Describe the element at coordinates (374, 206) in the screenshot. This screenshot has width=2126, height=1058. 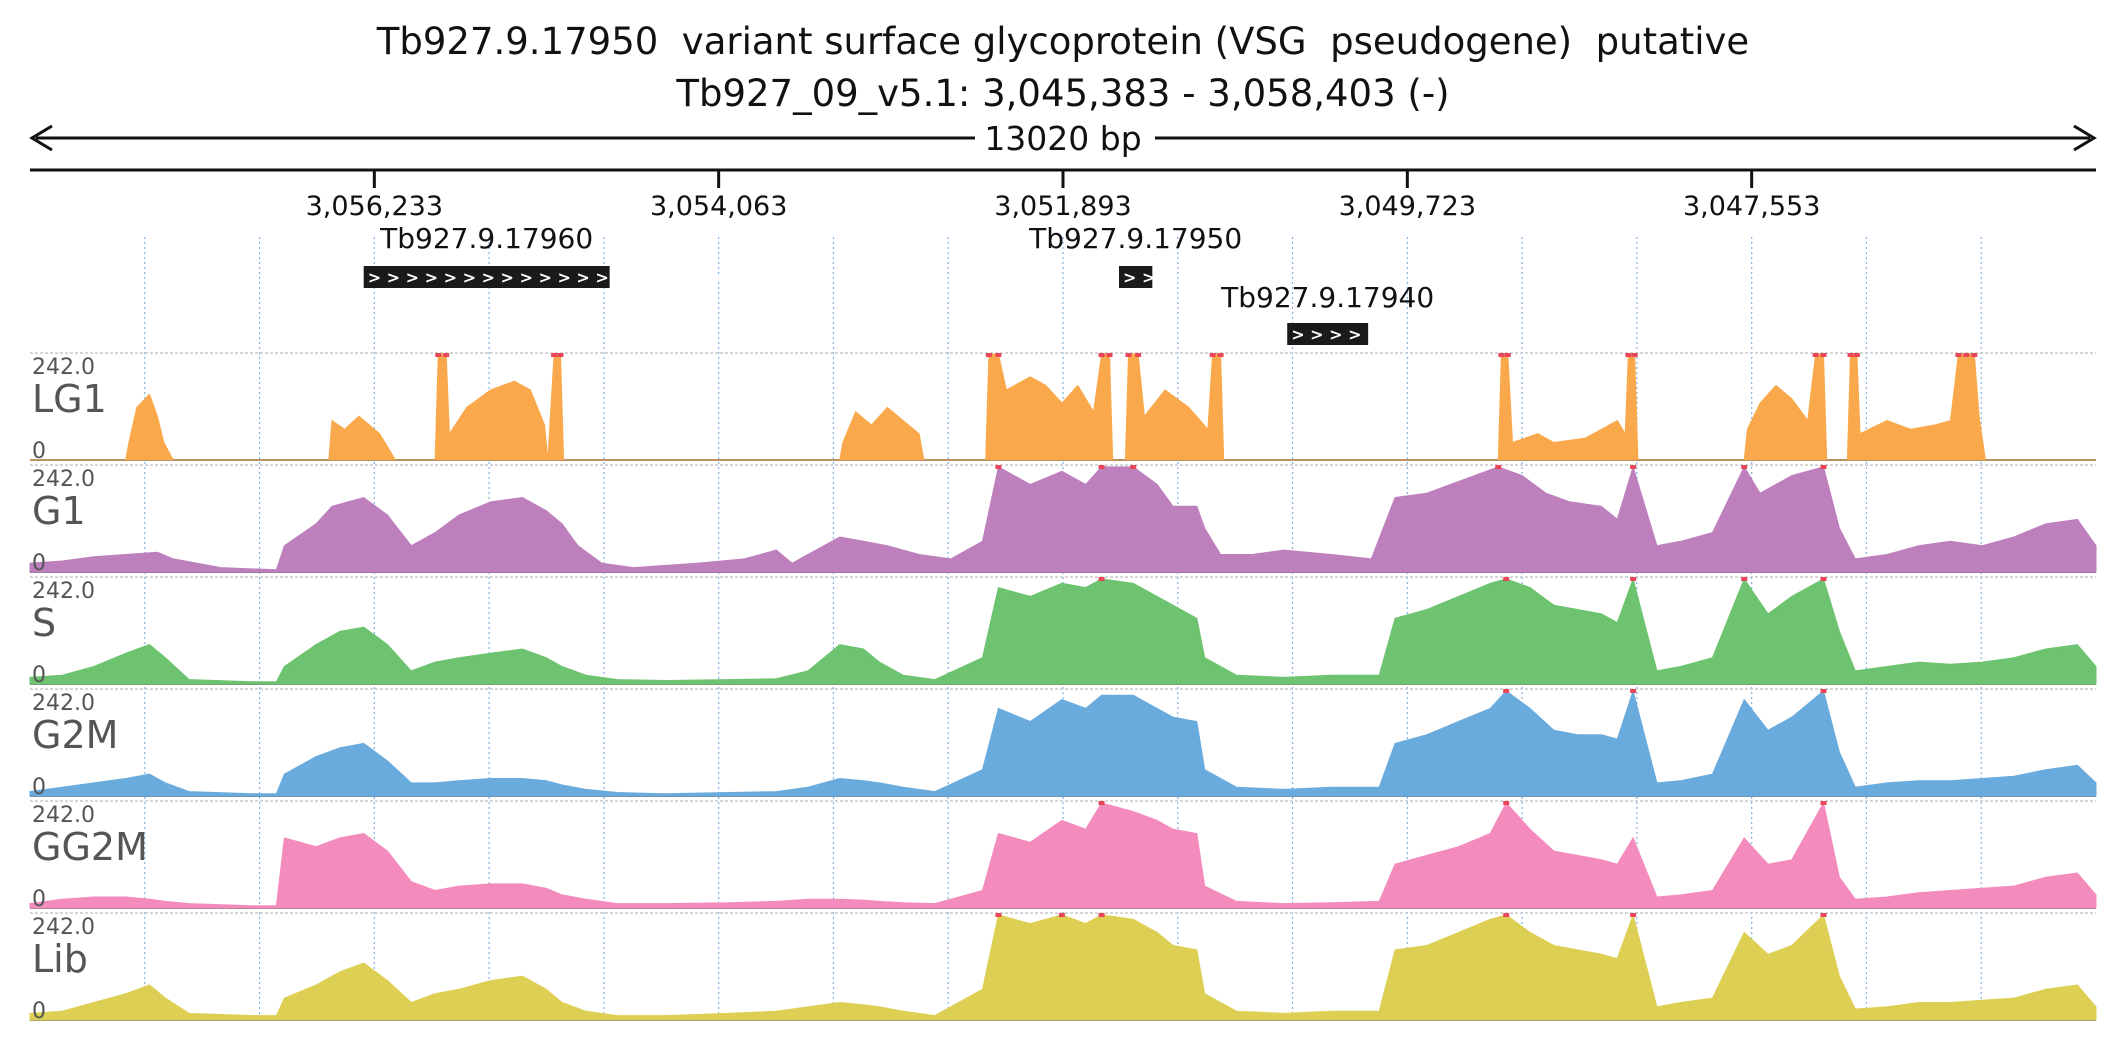
I see `x-tick-label: 3,056,233` at that location.